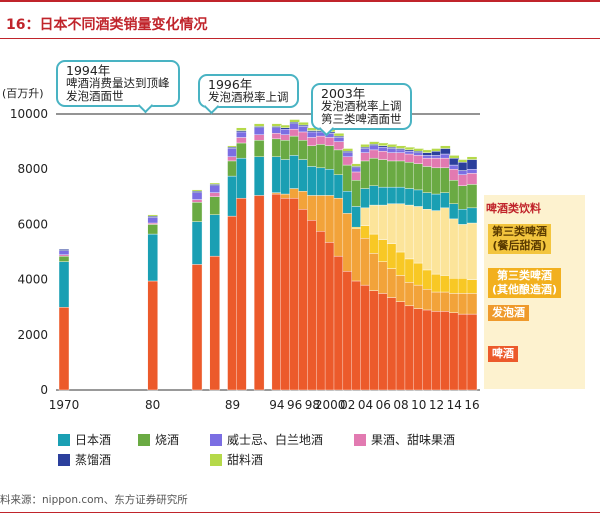 This screenshot has height=514, width=600. What do you see at coordinates (365, 405) in the screenshot?
I see `x-tick-label: 04` at bounding box center [365, 405].